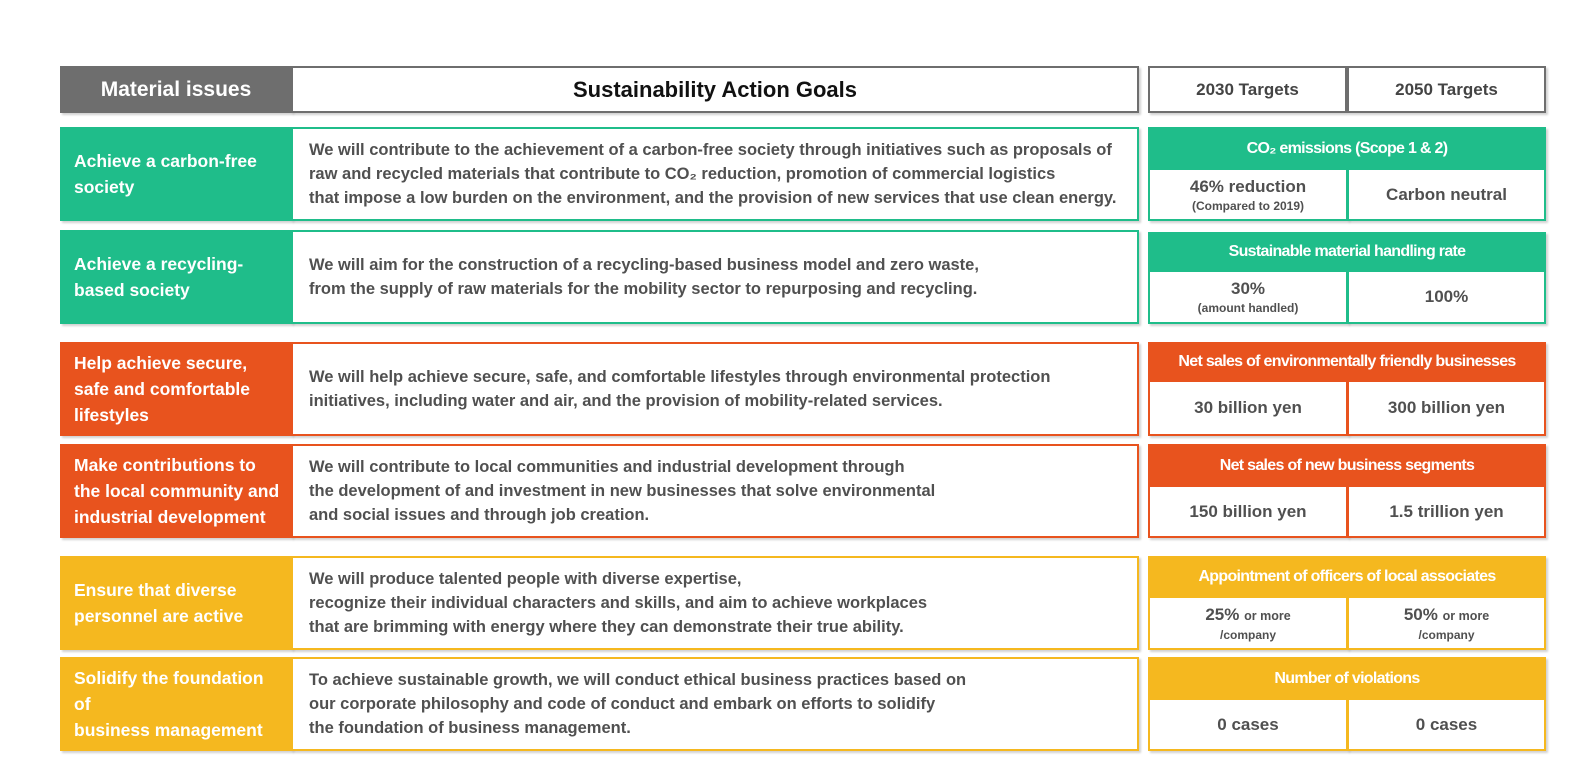  What do you see at coordinates (1446, 409) in the screenshot?
I see `target-2050-eco-sales: 300 billion yen` at bounding box center [1446, 409].